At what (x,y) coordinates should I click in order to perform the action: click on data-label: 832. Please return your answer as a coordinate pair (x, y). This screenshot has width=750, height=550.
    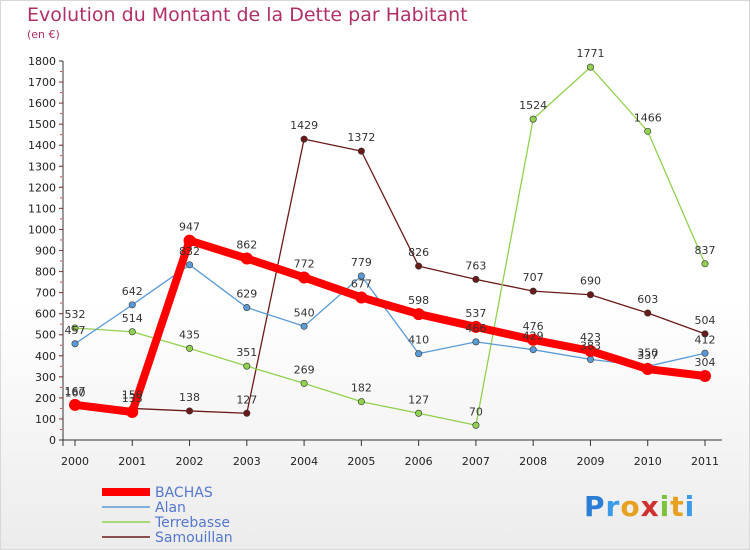
    Looking at the image, I should click on (189, 251).